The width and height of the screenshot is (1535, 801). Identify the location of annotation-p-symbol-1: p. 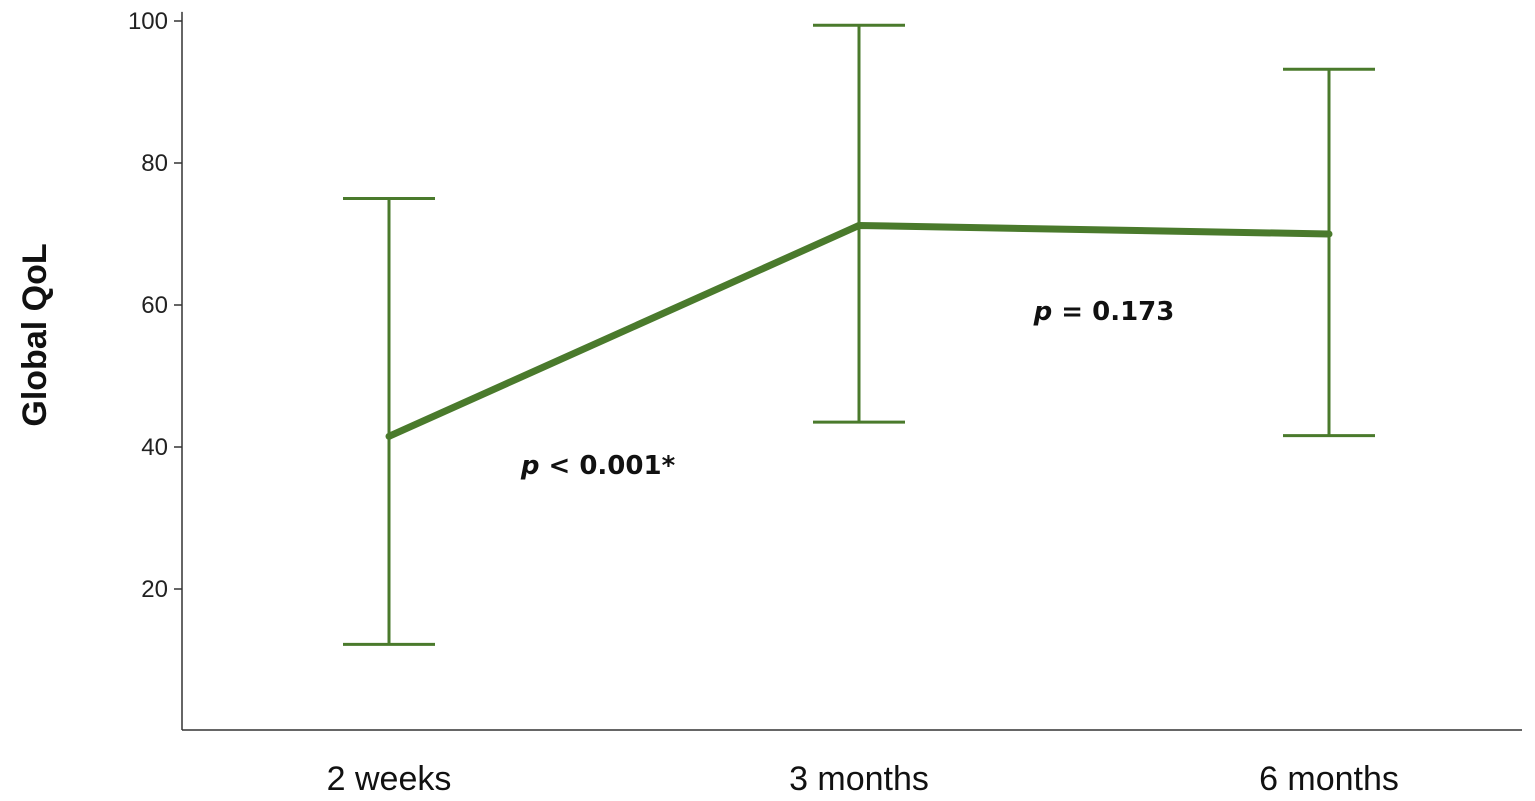
(530, 466).